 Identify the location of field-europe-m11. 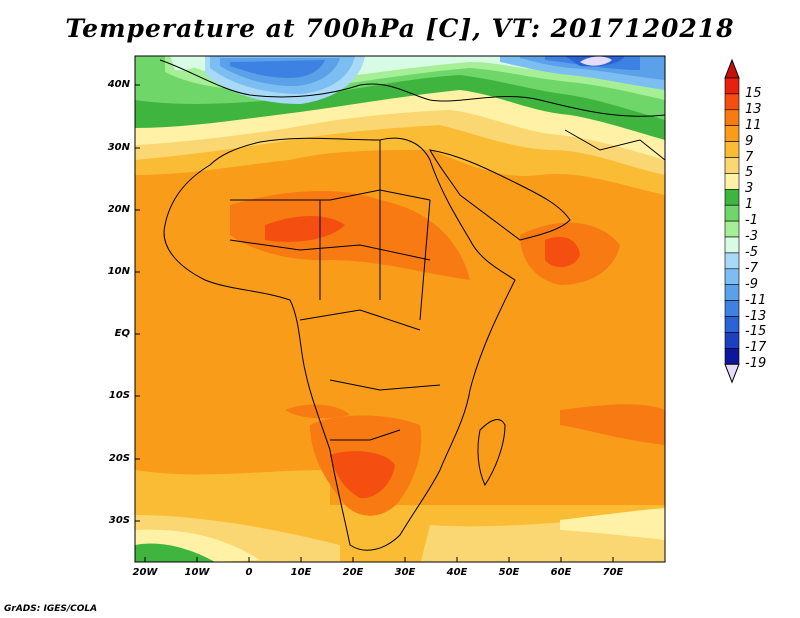
(277, 69).